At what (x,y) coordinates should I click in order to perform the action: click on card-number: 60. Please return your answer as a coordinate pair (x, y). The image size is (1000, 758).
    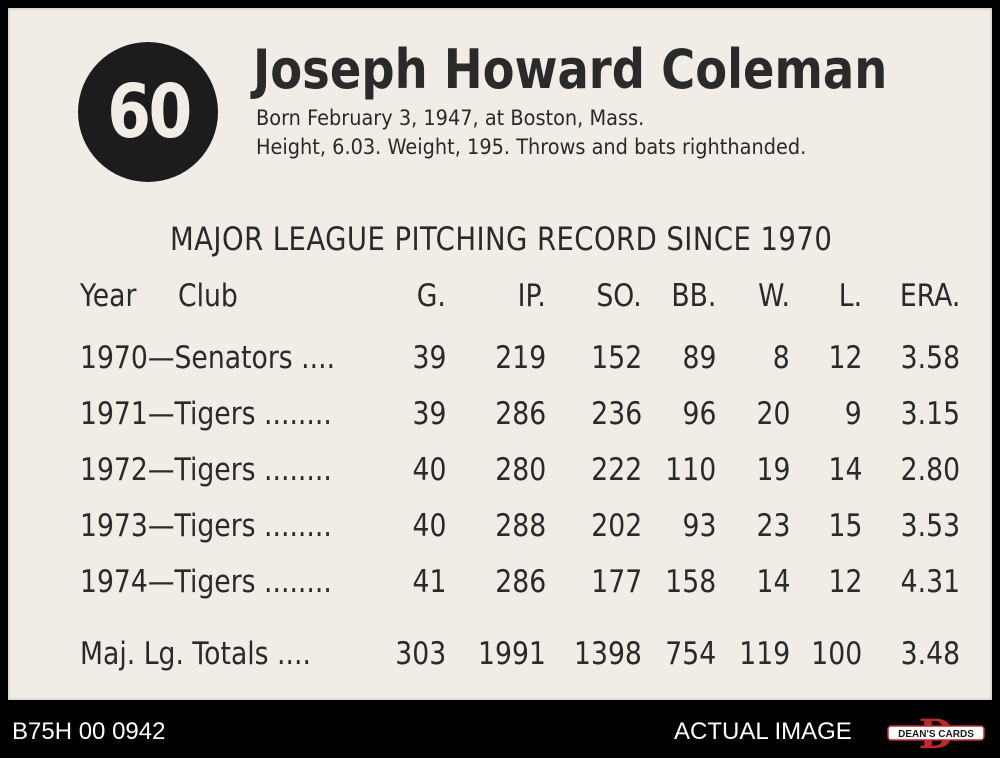
    Looking at the image, I should click on (149, 112).